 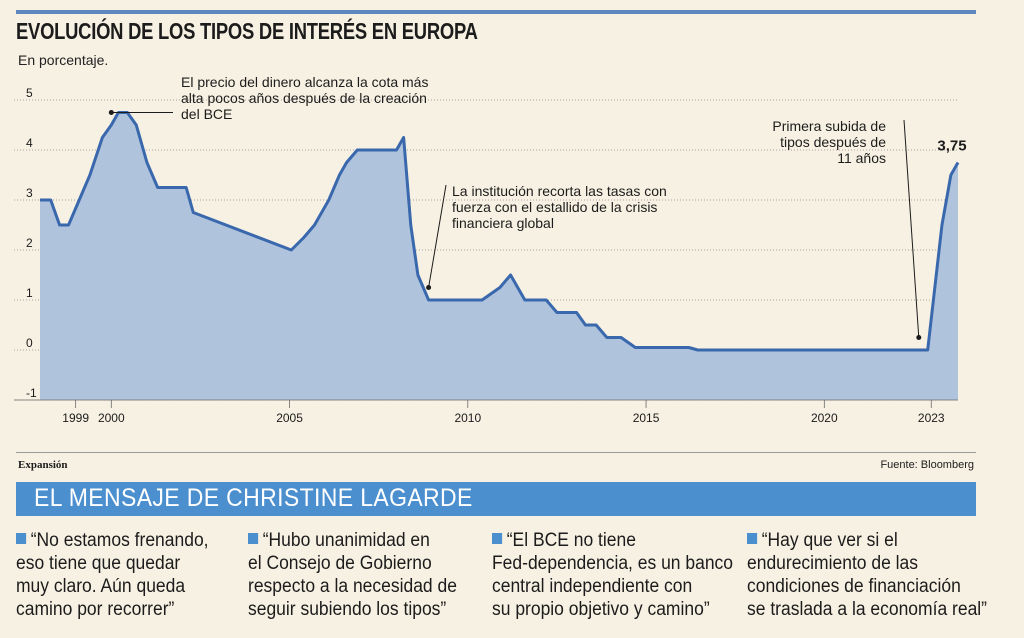 I want to click on x-tick-label: 2005, so click(x=289, y=418).